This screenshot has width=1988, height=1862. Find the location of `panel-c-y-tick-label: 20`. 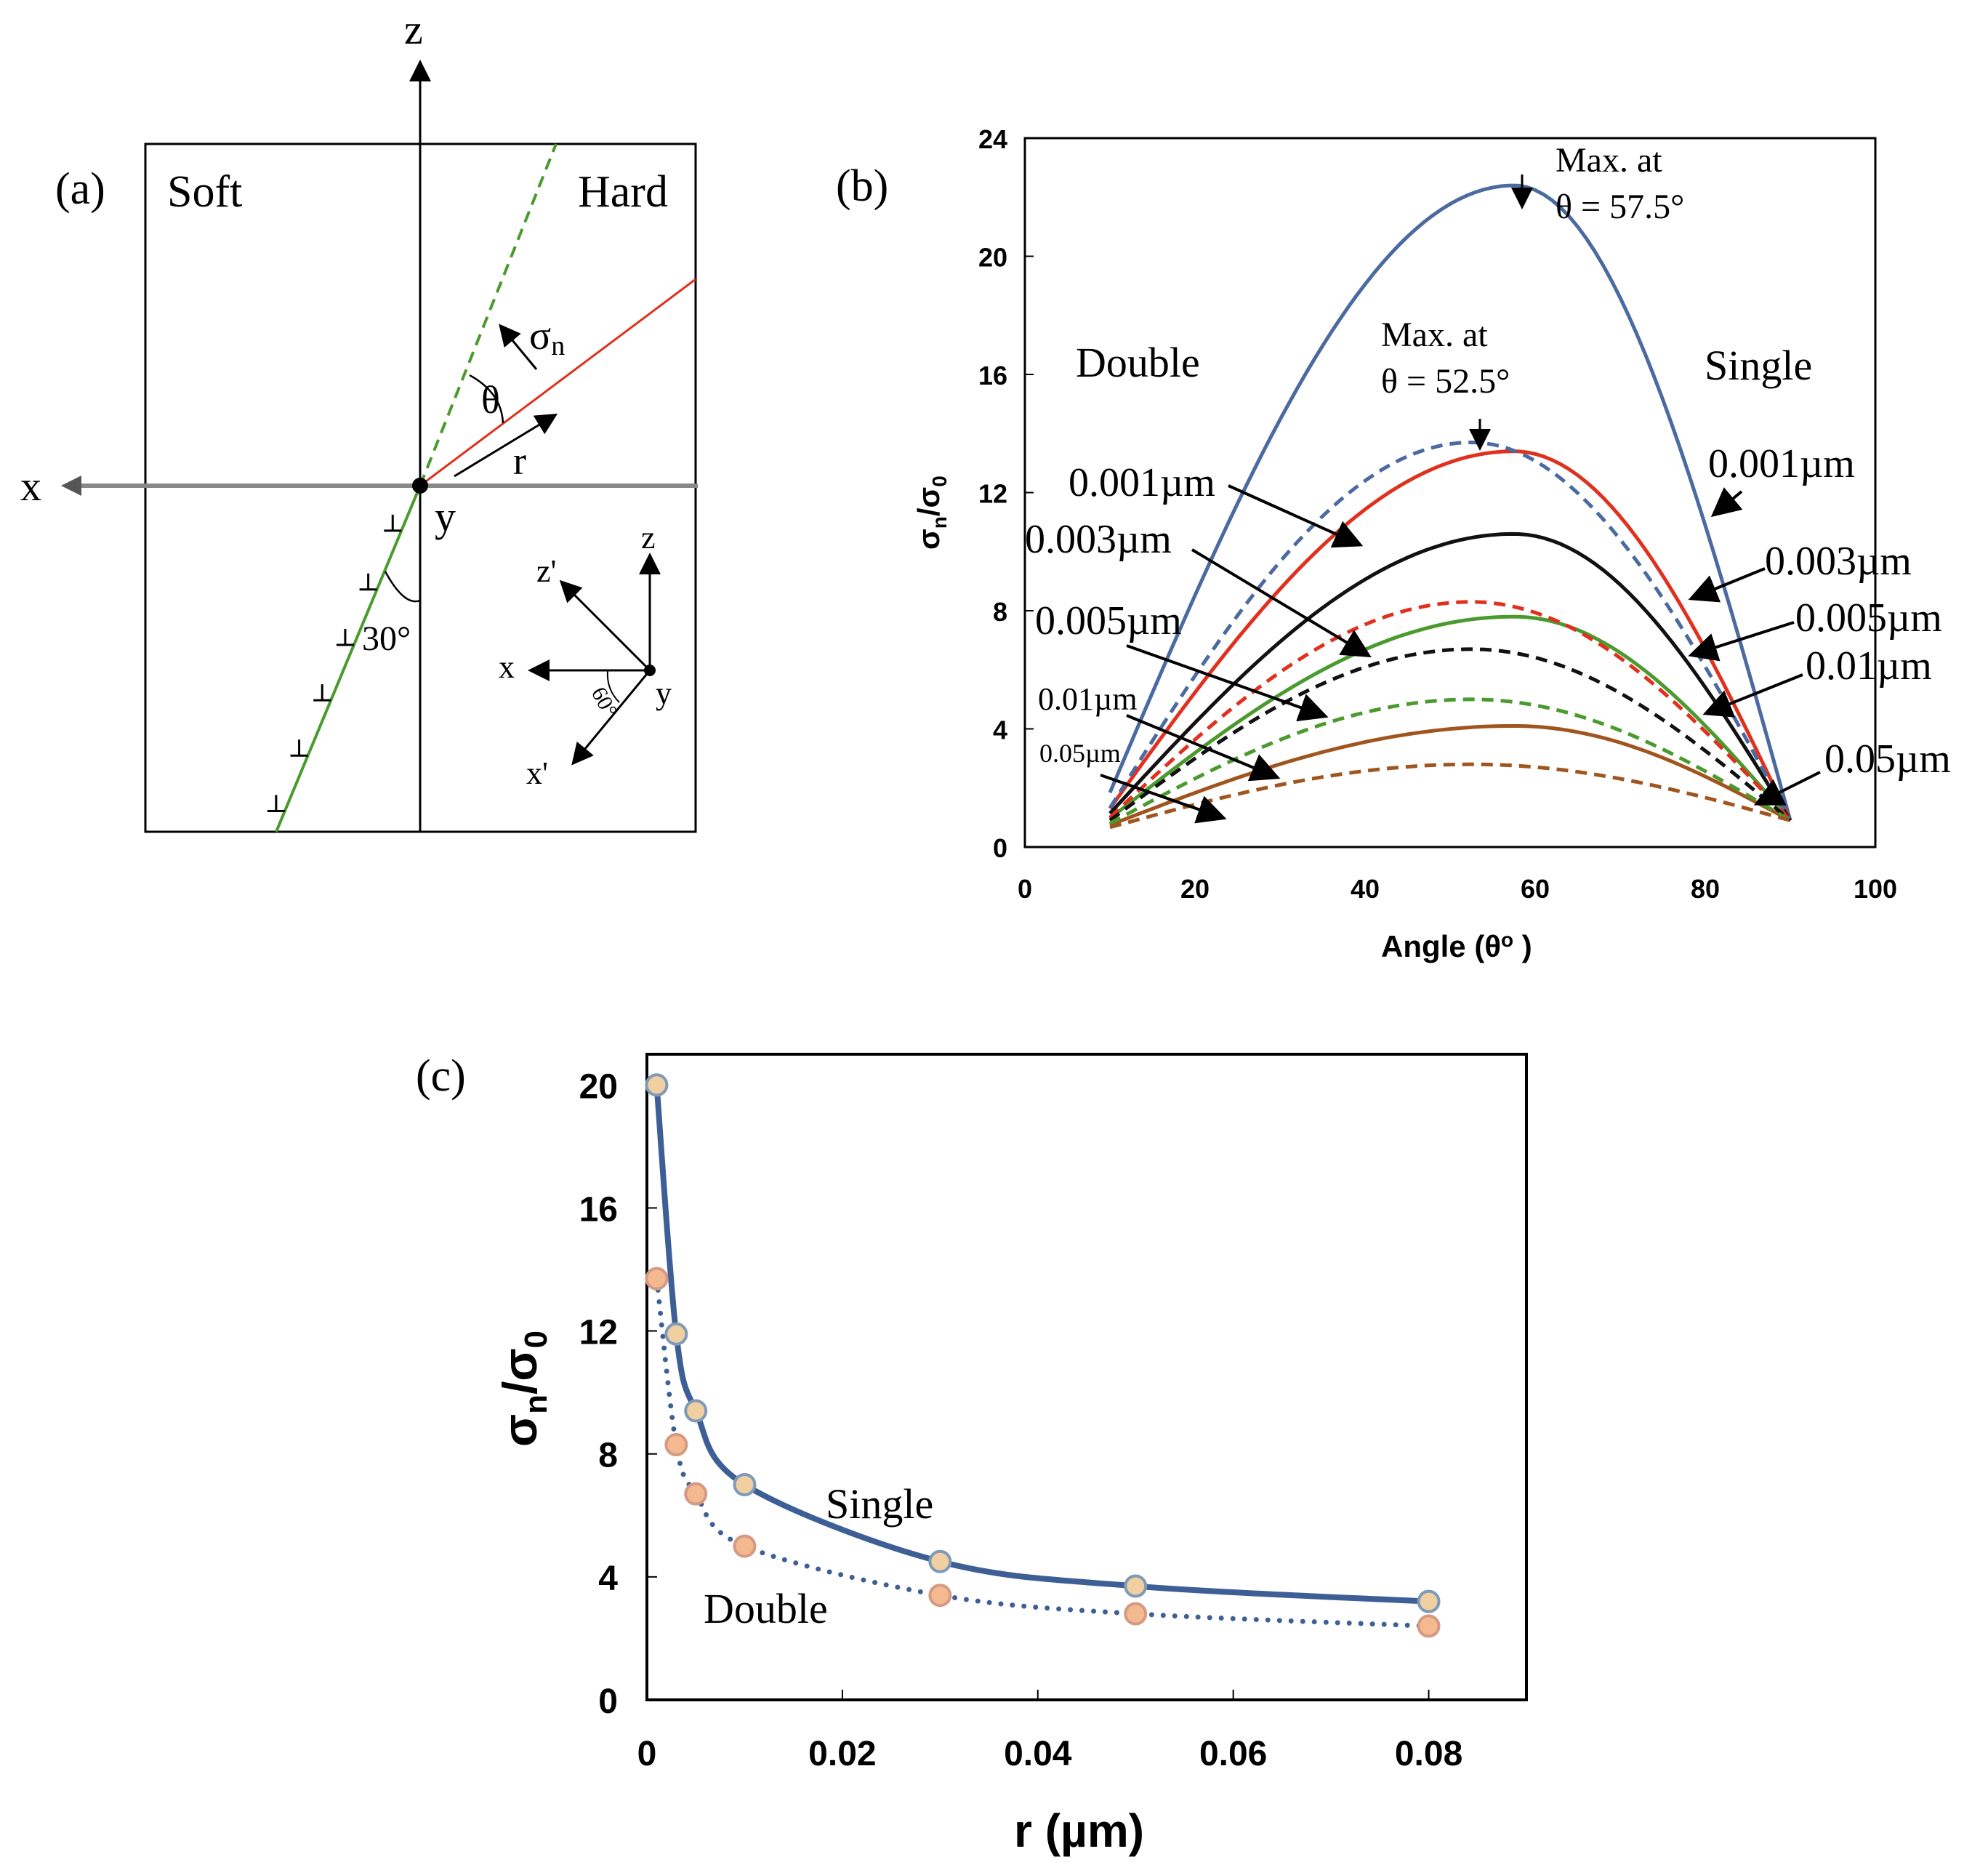

panel-c-y-tick-label: 20 is located at coordinates (598, 1086).